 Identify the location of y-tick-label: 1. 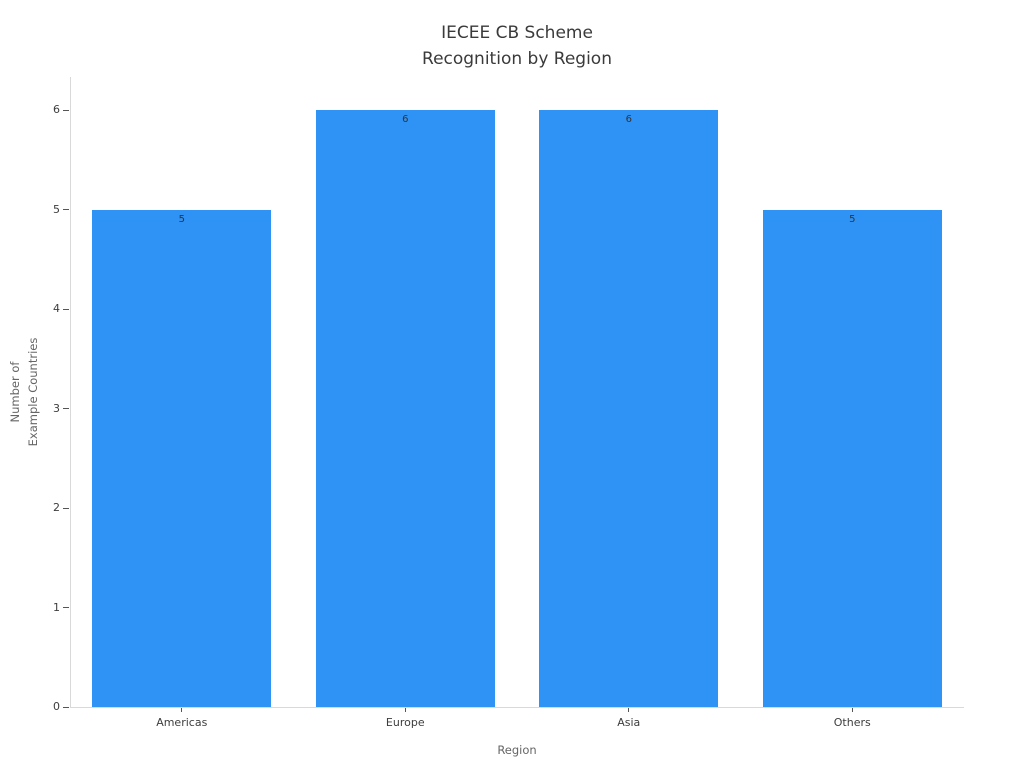
(56, 607).